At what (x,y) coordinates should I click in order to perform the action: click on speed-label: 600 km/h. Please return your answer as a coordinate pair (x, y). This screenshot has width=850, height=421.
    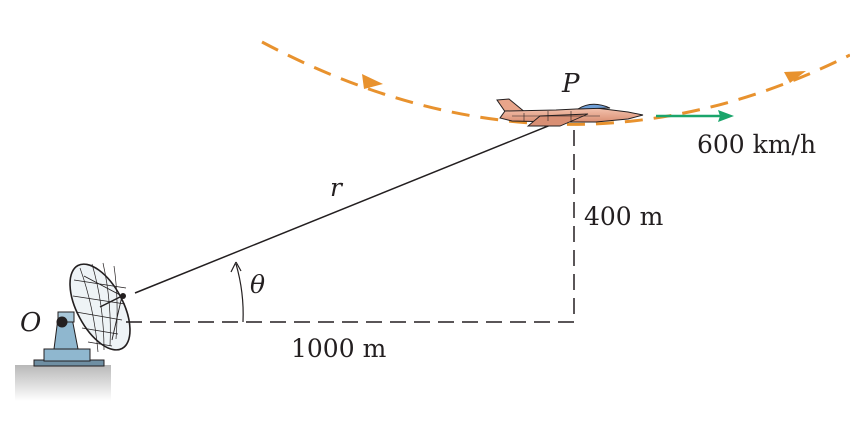
    Looking at the image, I should click on (756, 144).